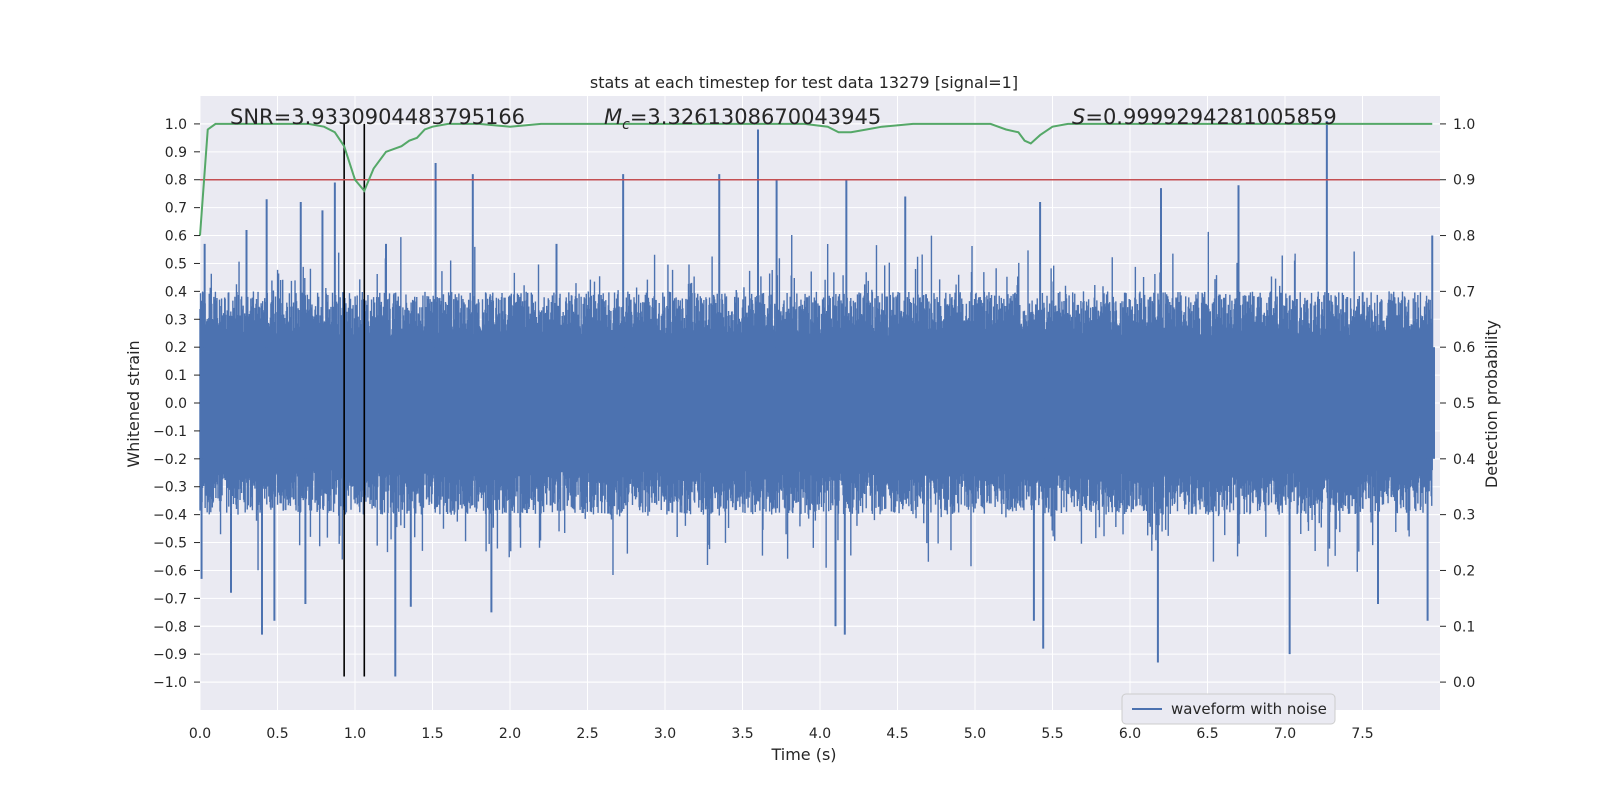 The height and width of the screenshot is (800, 1600). Describe the element at coordinates (176, 348) in the screenshot. I see `y-tick-label: 0.2` at that location.